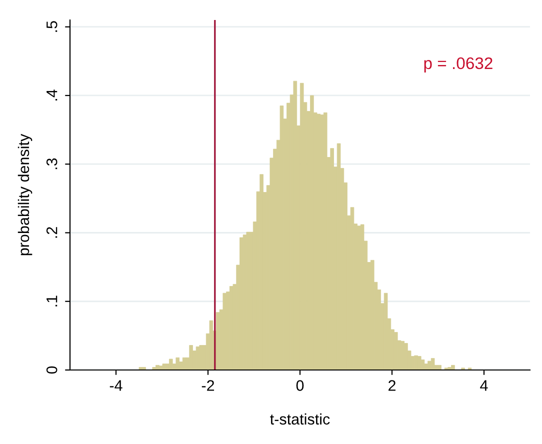 This screenshot has width=542, height=444. Describe the element at coordinates (52, 164) in the screenshot. I see `y-tick-label: .3` at that location.